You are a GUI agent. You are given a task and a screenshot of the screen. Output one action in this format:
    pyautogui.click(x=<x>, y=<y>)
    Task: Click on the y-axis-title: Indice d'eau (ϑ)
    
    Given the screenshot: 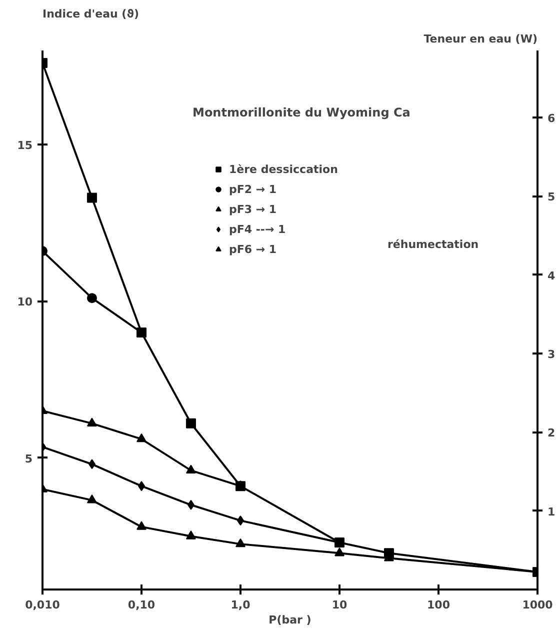 What is the action you would take?
    pyautogui.click(x=90, y=14)
    